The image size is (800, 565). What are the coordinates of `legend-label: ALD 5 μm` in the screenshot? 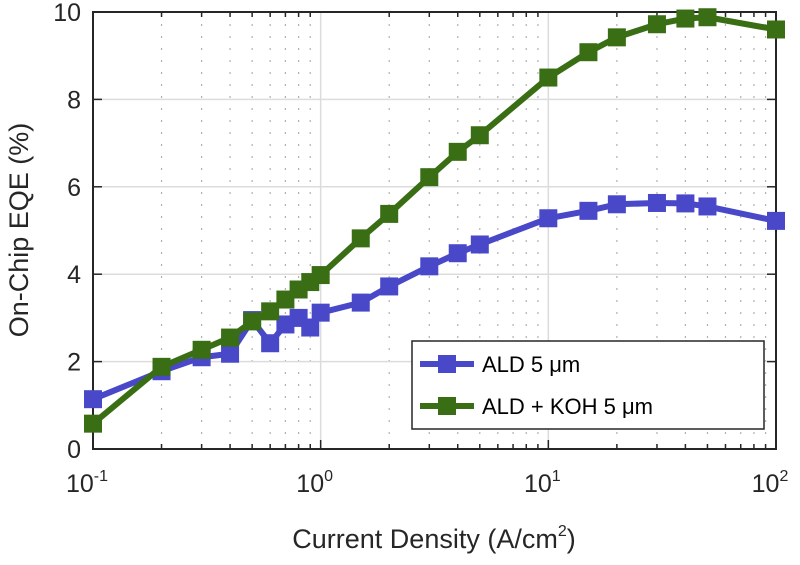 It's located at (531, 364).